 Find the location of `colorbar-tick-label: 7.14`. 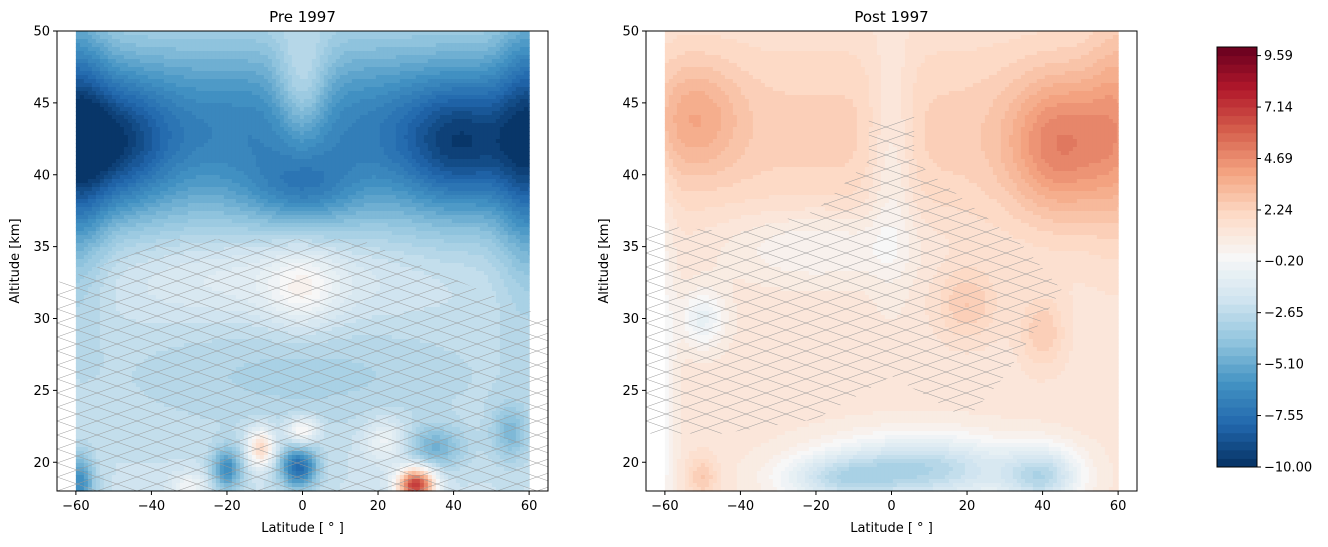

colorbar-tick-label: 7.14 is located at coordinates (1278, 108).